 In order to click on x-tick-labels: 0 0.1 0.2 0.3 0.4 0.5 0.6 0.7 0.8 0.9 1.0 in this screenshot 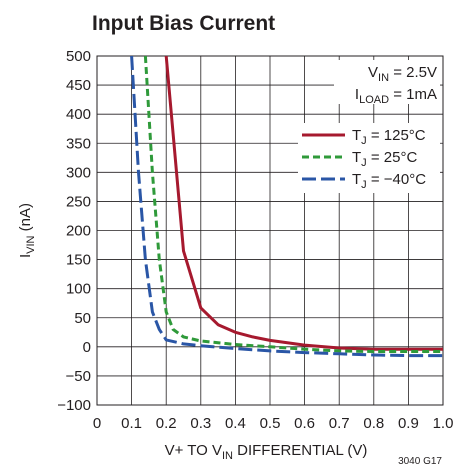, I will do `click(273, 423)`.